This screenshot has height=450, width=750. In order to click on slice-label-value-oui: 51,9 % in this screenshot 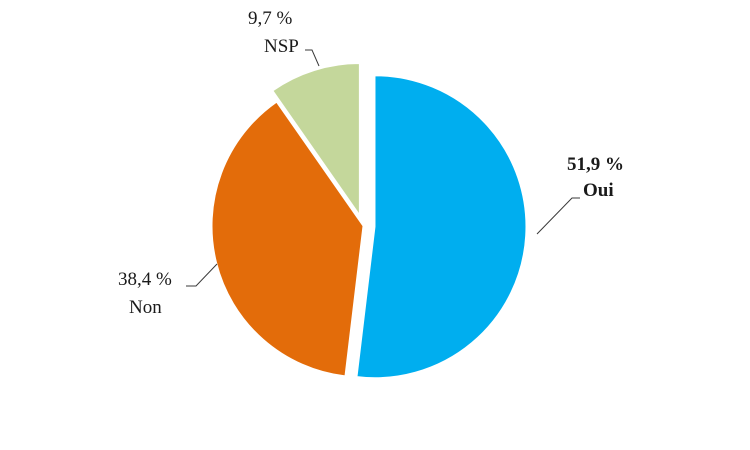, I will do `click(595, 164)`.